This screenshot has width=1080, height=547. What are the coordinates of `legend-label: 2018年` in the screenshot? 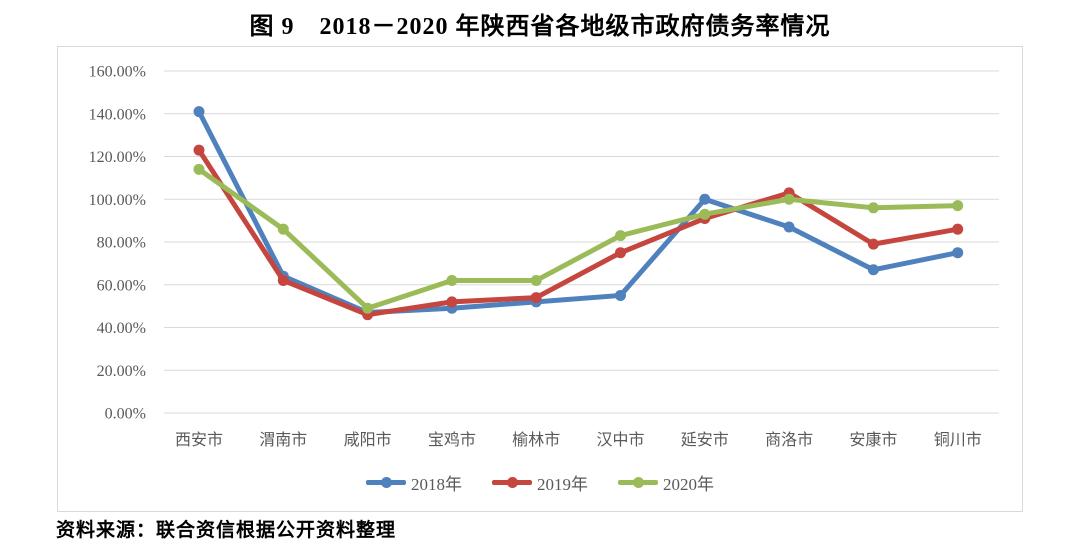 It's located at (436, 484).